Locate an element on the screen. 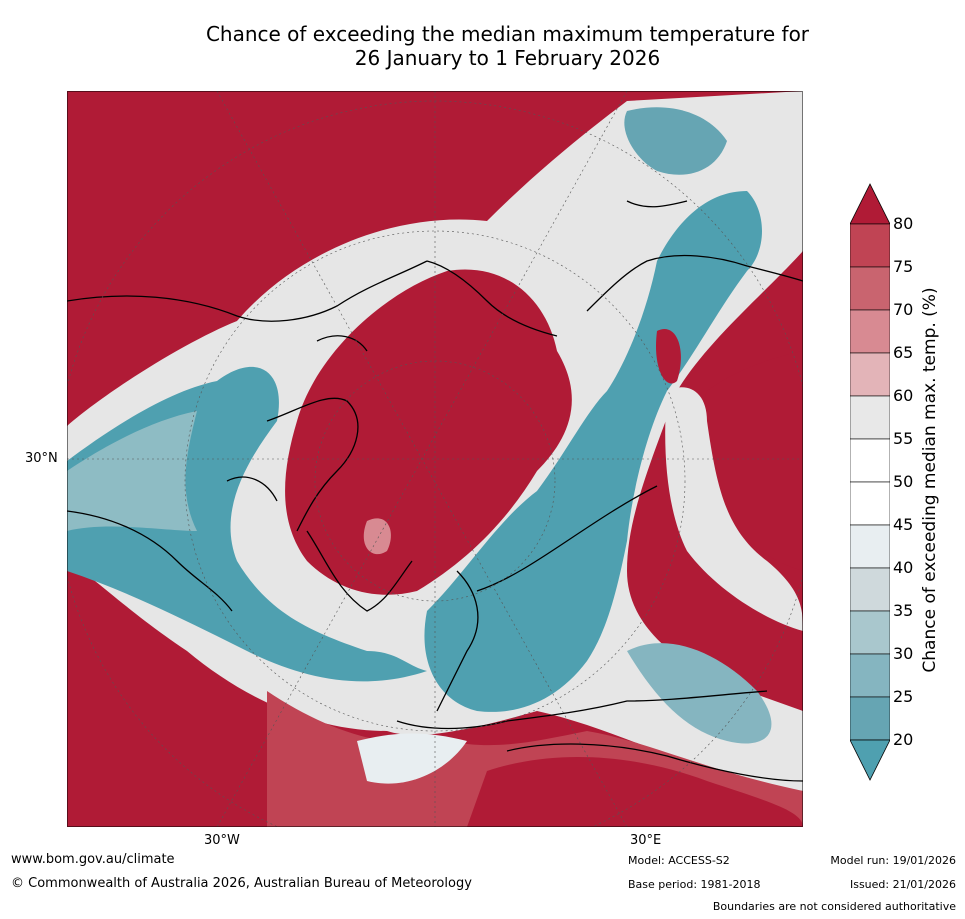 Image resolution: width=965 pixels, height=919 pixels. cool-patch-north is located at coordinates (675, 141).